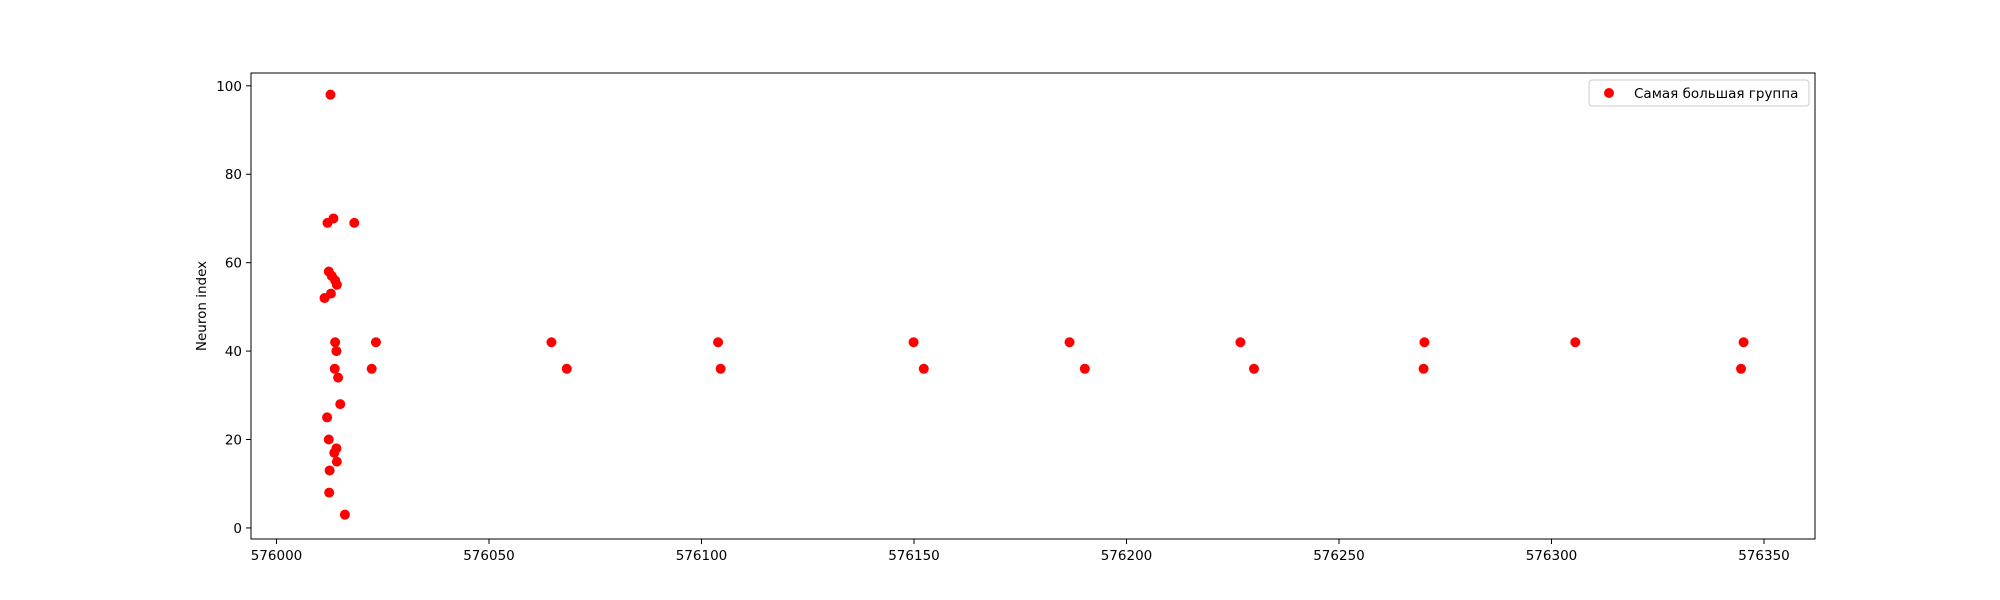 This screenshot has width=2000, height=600. I want to click on x-tick-label: 576200, so click(1127, 556).